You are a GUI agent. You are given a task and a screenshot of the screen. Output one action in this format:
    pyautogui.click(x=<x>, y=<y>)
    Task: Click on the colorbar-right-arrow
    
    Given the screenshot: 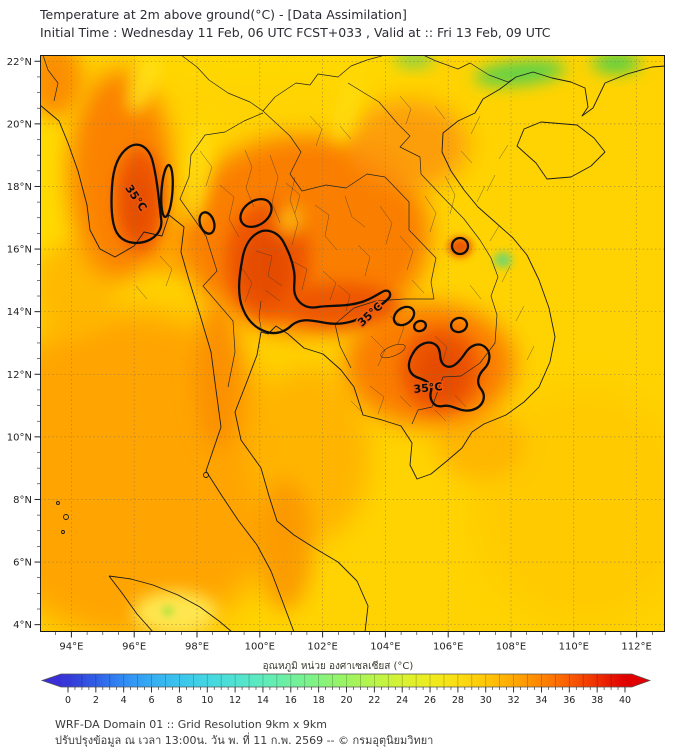 What is the action you would take?
    pyautogui.click(x=641, y=680)
    